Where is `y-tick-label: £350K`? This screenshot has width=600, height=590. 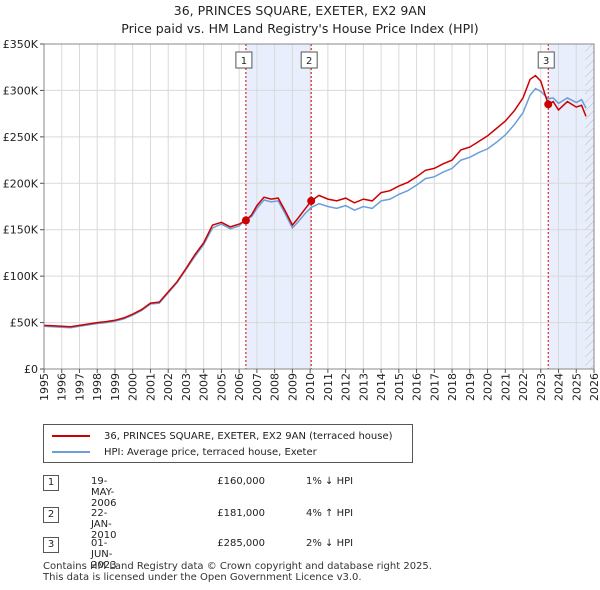 y-tick-label: £350K is located at coordinates (21, 44).